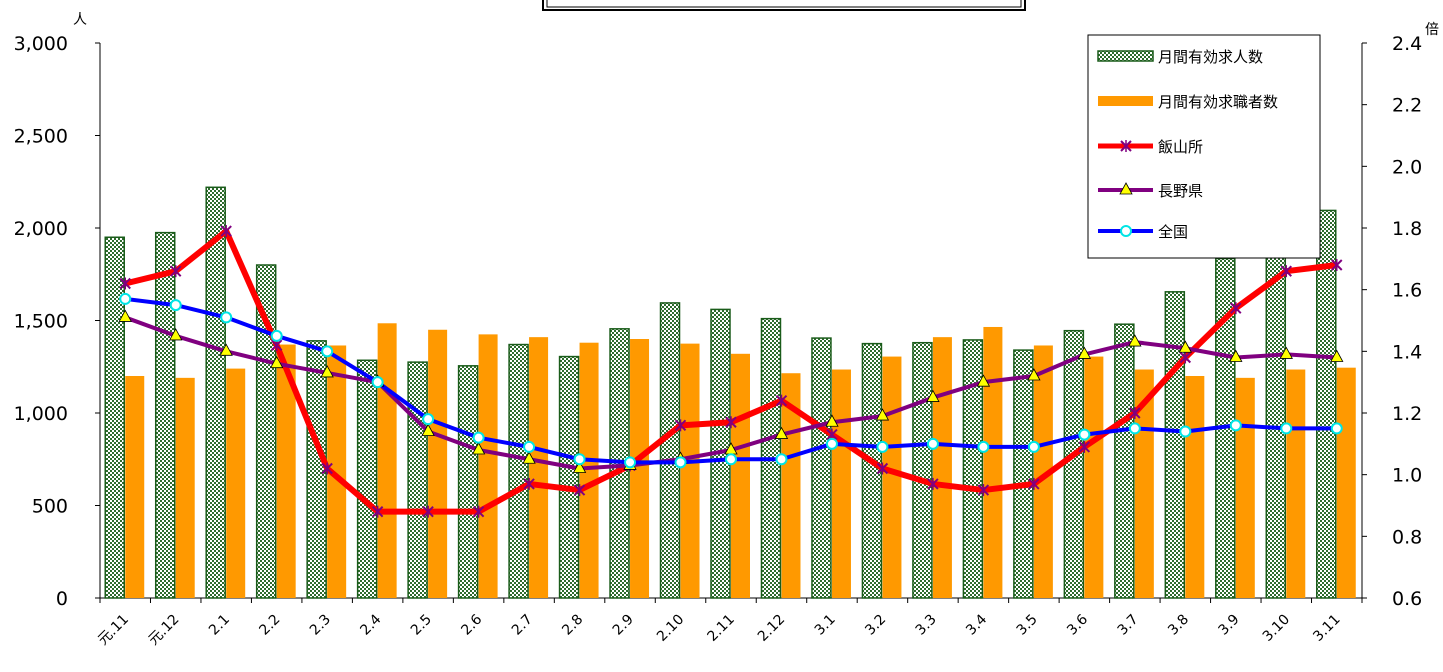 The height and width of the screenshot is (672, 1443). What do you see at coordinates (269, 625) in the screenshot?
I see `x-tick-label: 2.2` at bounding box center [269, 625].